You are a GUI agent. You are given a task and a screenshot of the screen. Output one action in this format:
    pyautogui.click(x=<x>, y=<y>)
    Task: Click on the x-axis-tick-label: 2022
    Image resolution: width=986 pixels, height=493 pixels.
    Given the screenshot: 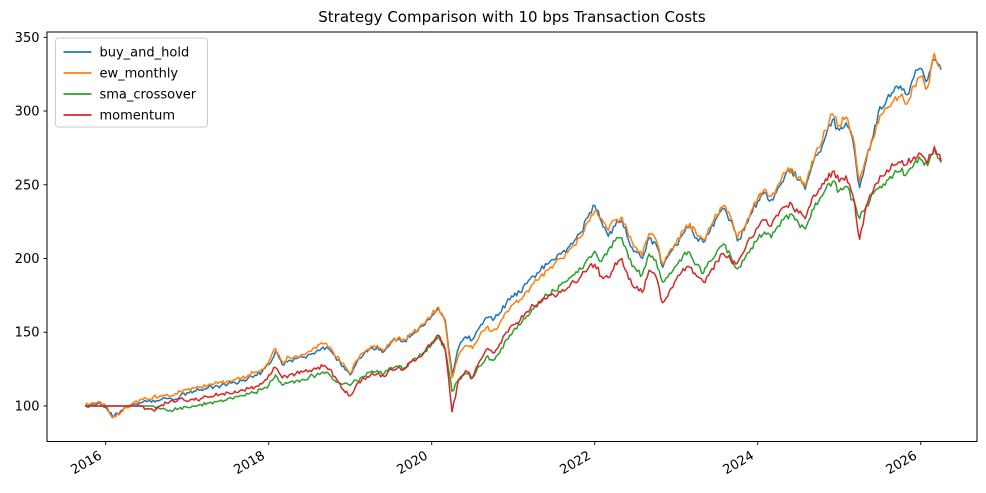 What is the action you would take?
    pyautogui.click(x=576, y=463)
    